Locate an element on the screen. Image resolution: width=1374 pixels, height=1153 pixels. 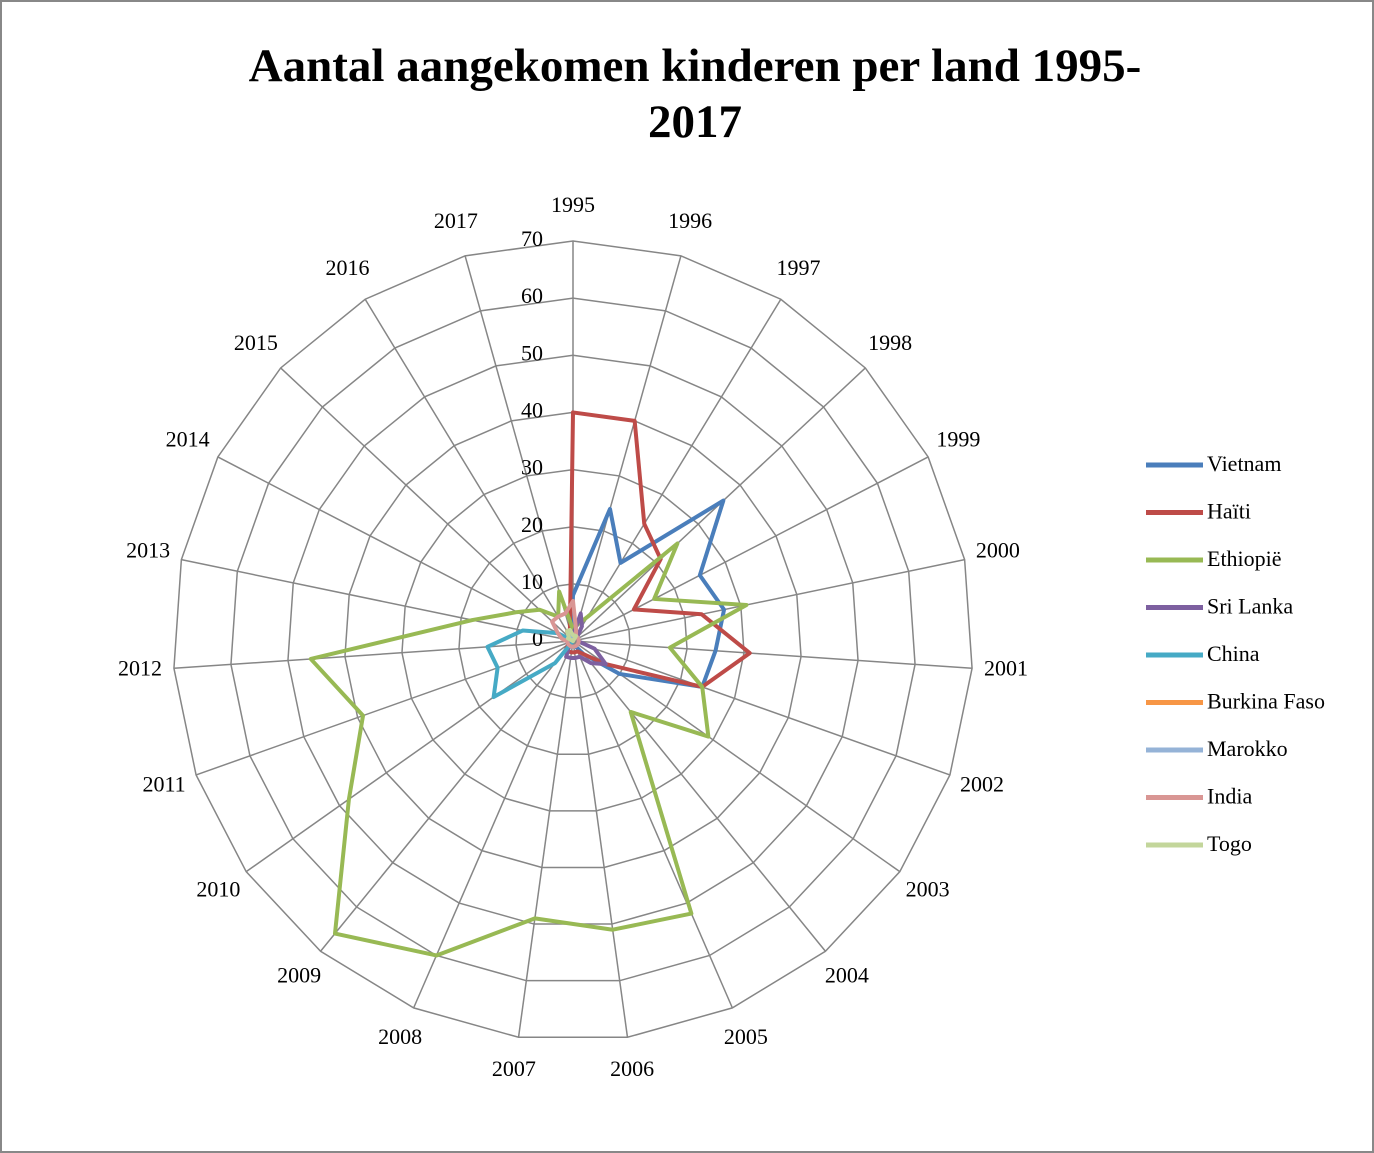
category-label: 2003 is located at coordinates (928, 888).